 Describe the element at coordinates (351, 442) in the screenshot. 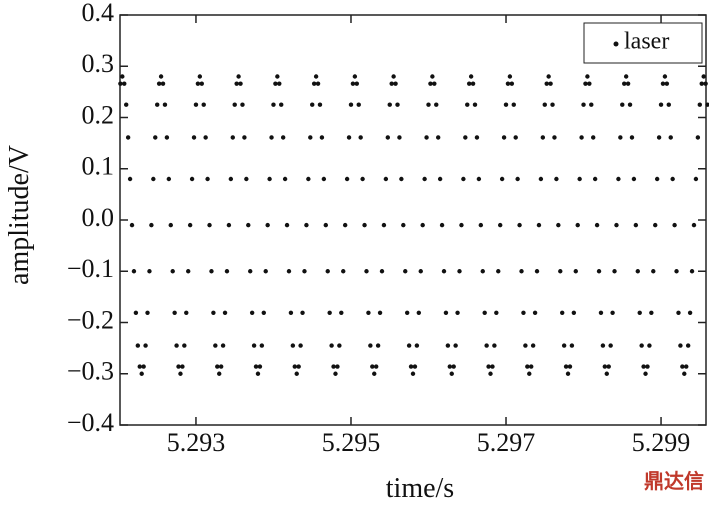

I see `x-tick-label: 5.295` at that location.